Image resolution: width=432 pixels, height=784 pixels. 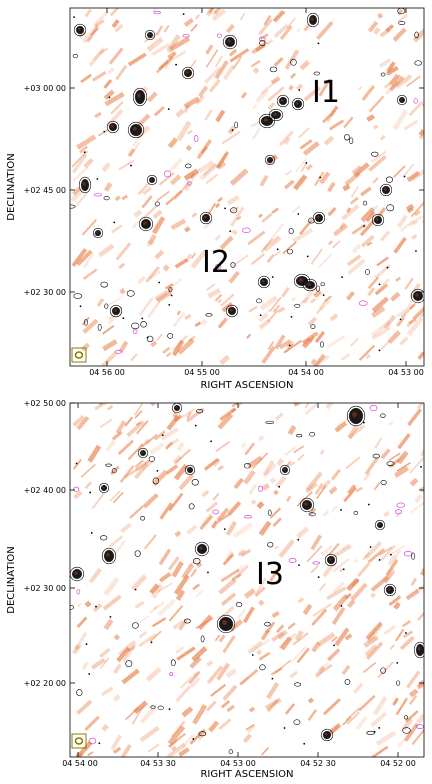 I want to click on top-x-axis-title: RIGHT ASCENSION, so click(x=246, y=385).